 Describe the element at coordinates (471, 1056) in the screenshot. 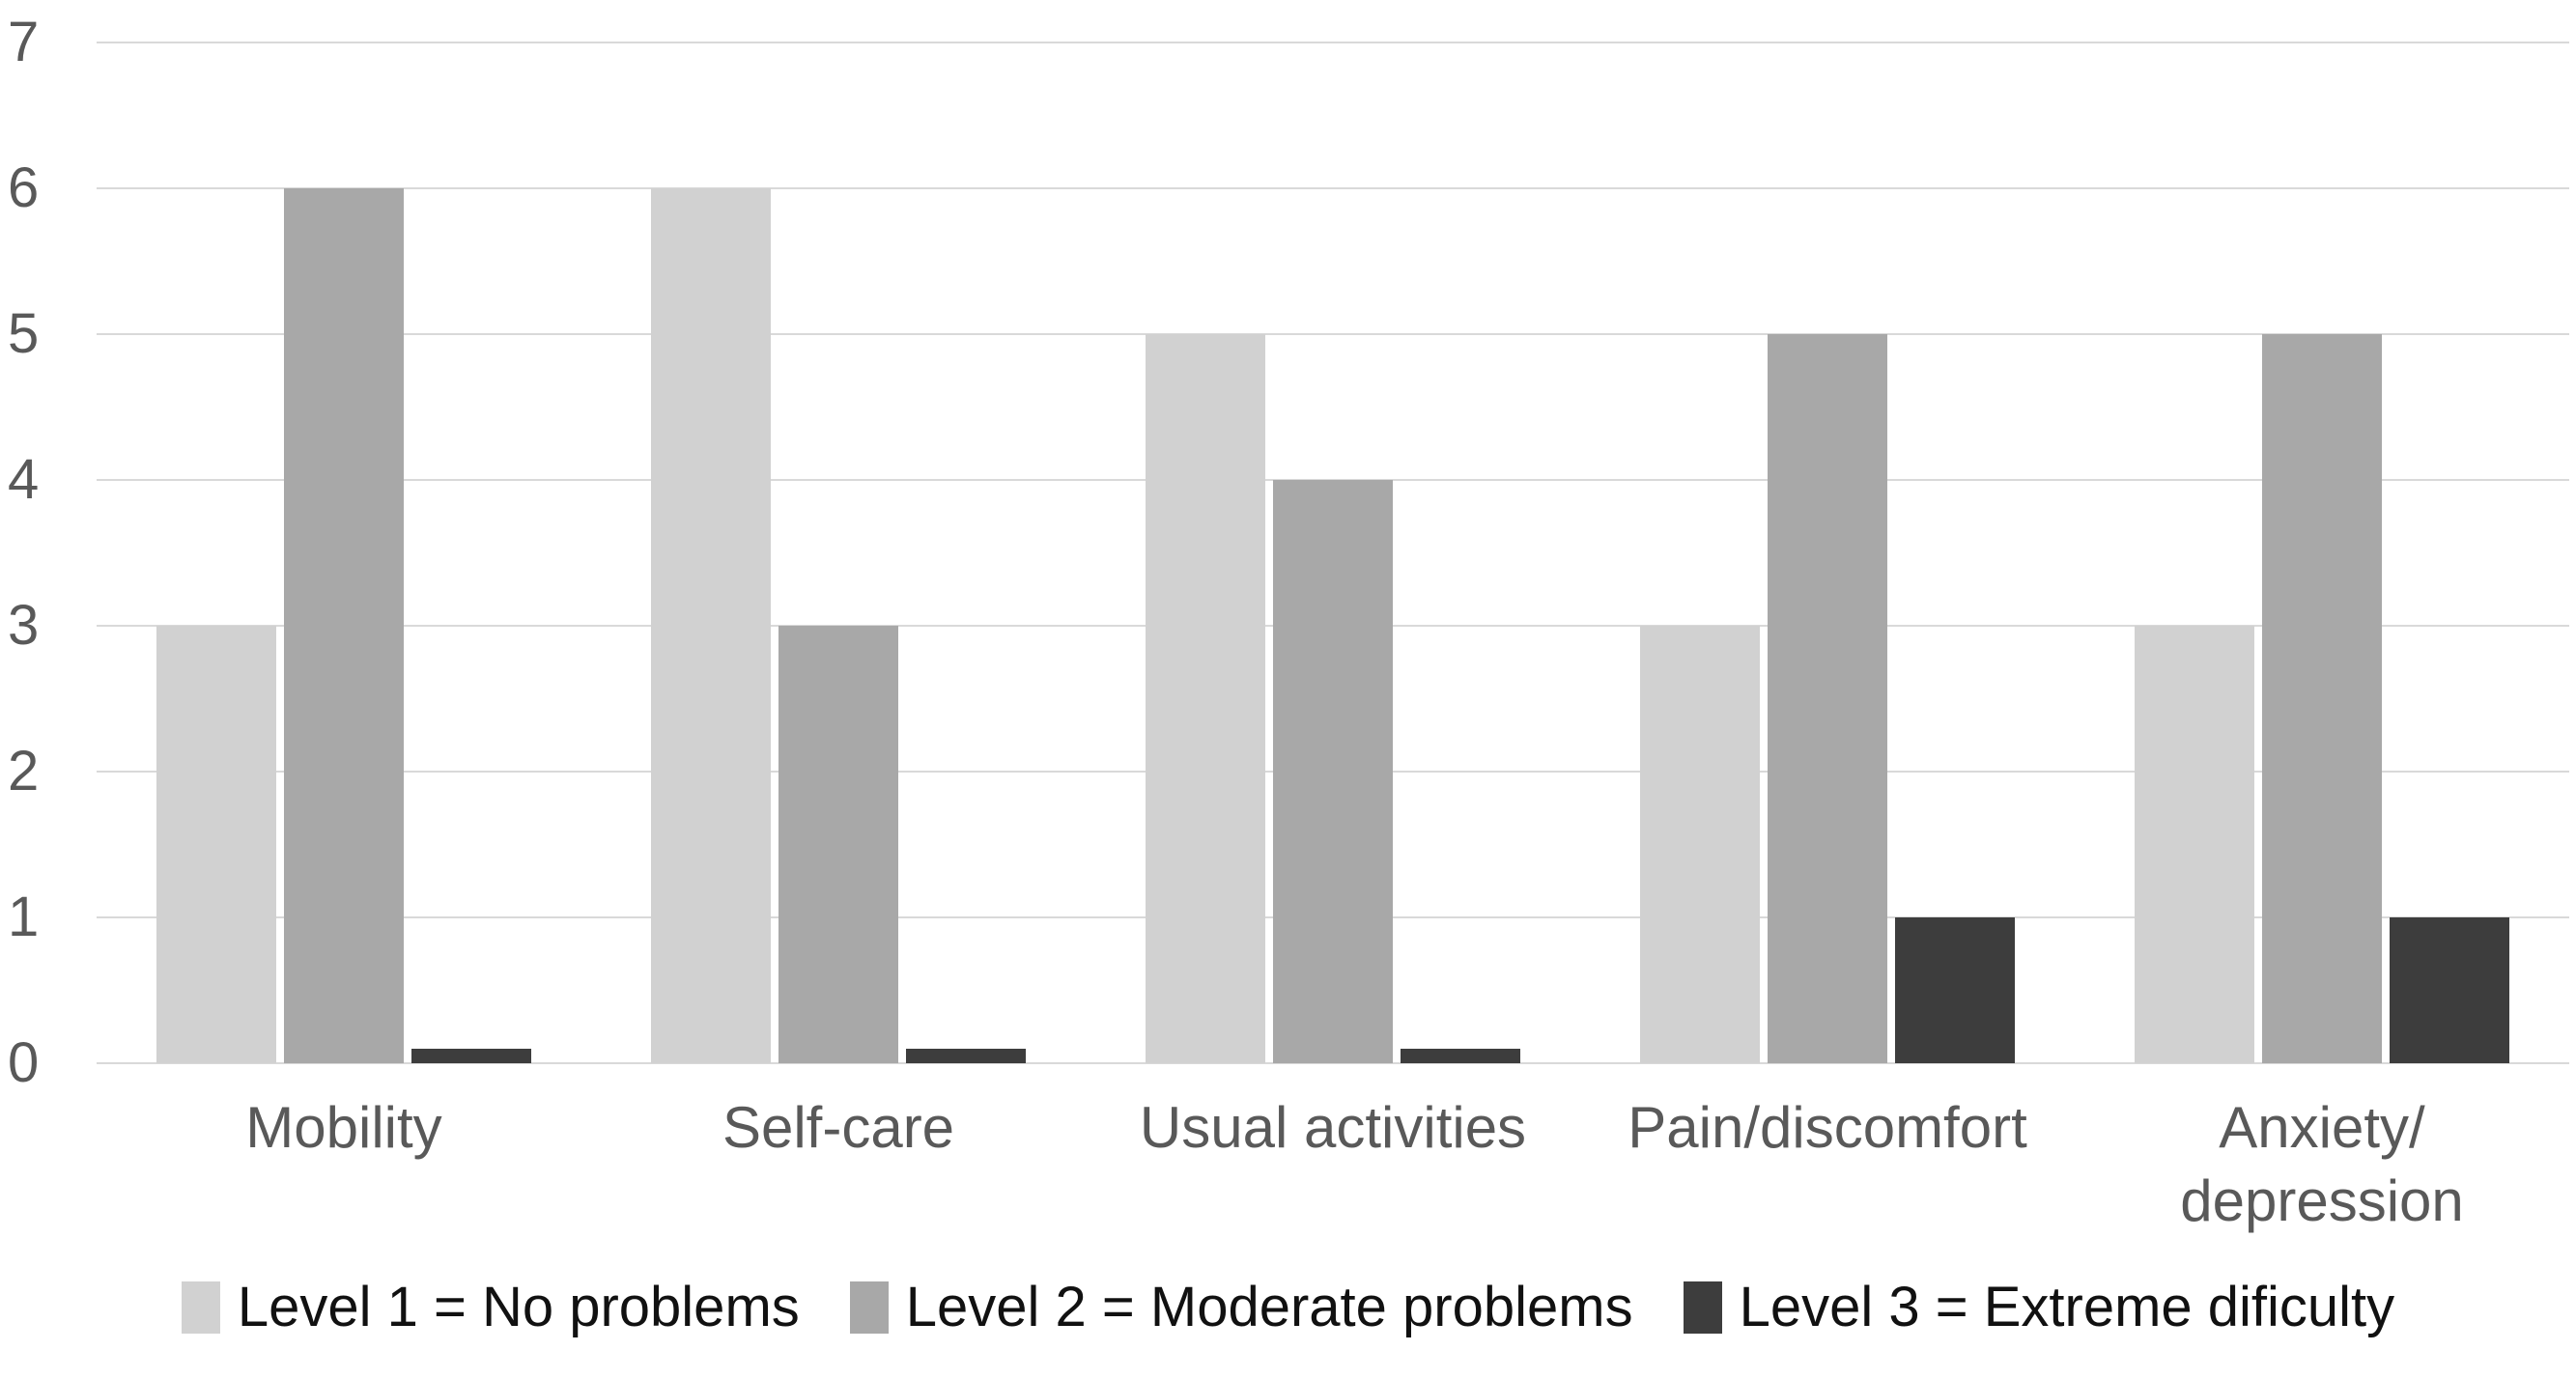

I see `bar-series3-cat1` at that location.